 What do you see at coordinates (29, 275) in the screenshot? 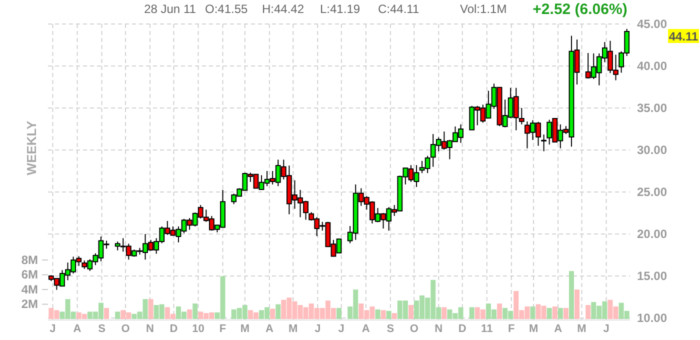
I see `y2-tick-label: 6M` at bounding box center [29, 275].